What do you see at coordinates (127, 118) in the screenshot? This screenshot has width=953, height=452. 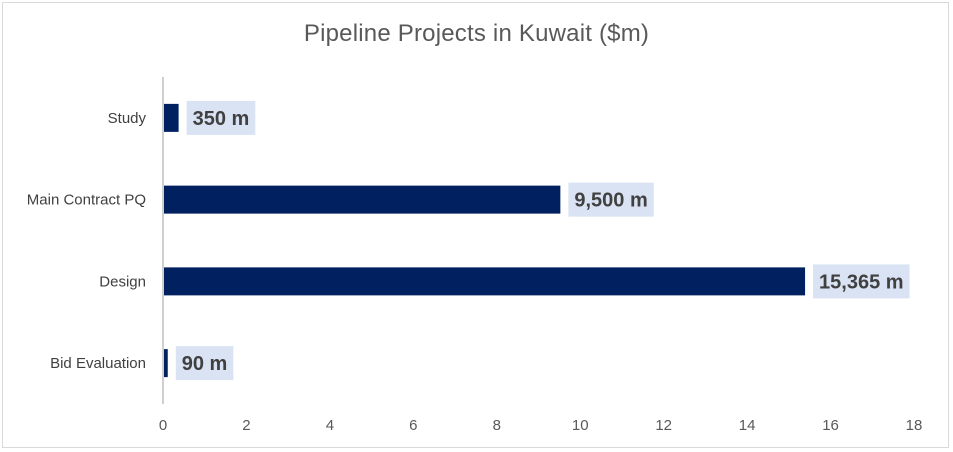 I see `category-label: Study` at bounding box center [127, 118].